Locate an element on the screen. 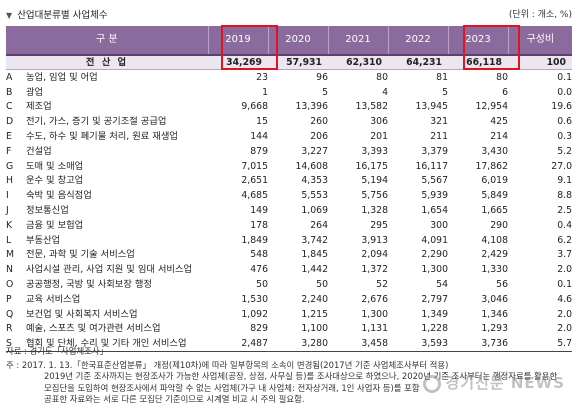  value-2023: 1,665 is located at coordinates (494, 210).